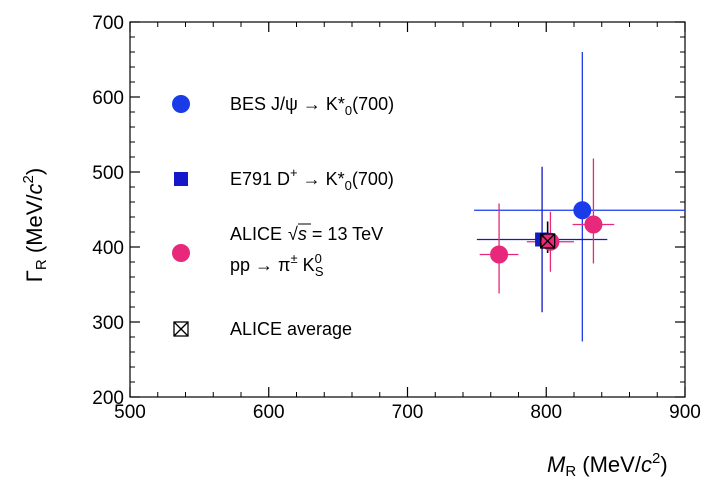 The image size is (708, 482). Describe the element at coordinates (408, 412) in the screenshot. I see `x-tick-label: 700` at that location.